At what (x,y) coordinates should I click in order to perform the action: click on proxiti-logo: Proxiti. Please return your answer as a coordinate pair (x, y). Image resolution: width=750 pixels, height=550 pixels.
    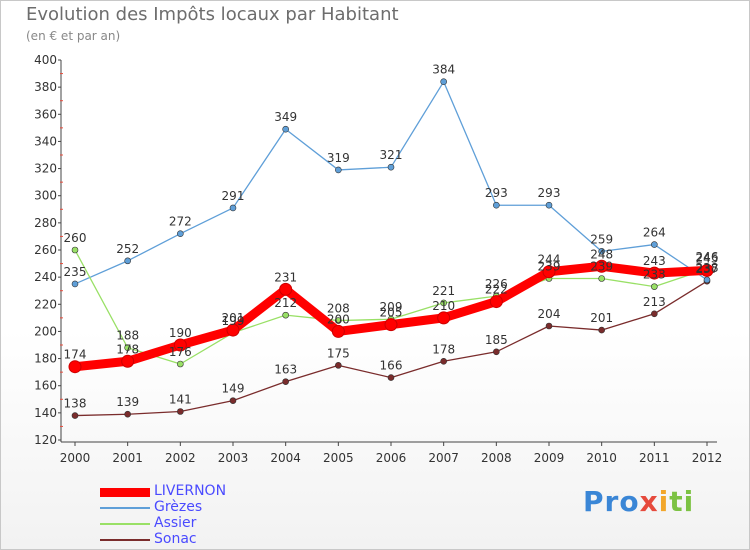
    Looking at the image, I should click on (638, 501).